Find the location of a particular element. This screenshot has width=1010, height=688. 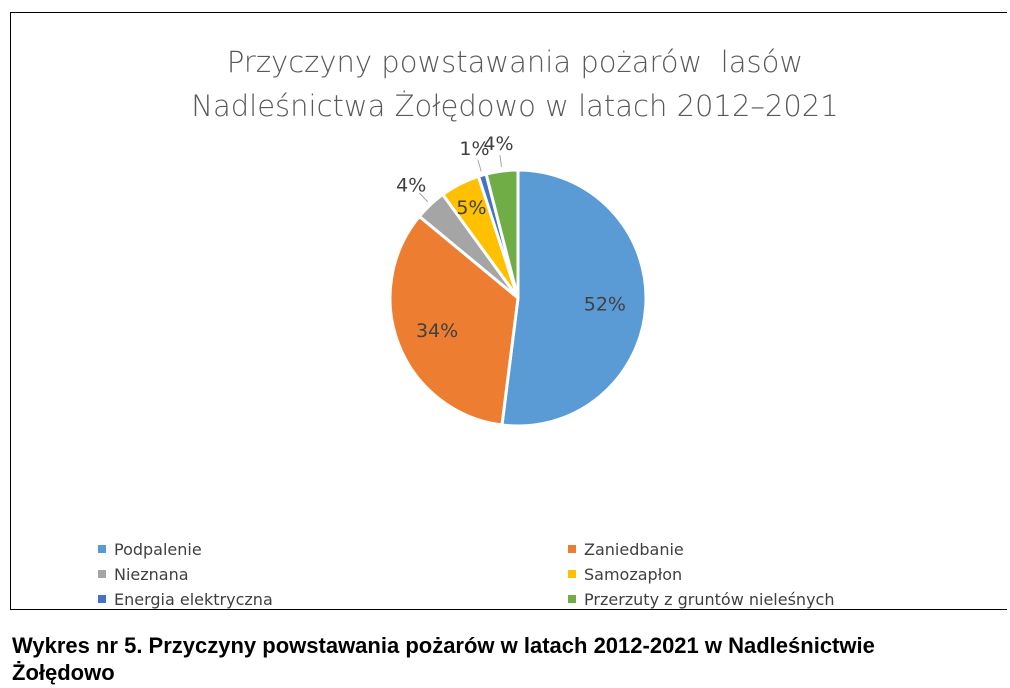

data-label: 34% is located at coordinates (437, 331).